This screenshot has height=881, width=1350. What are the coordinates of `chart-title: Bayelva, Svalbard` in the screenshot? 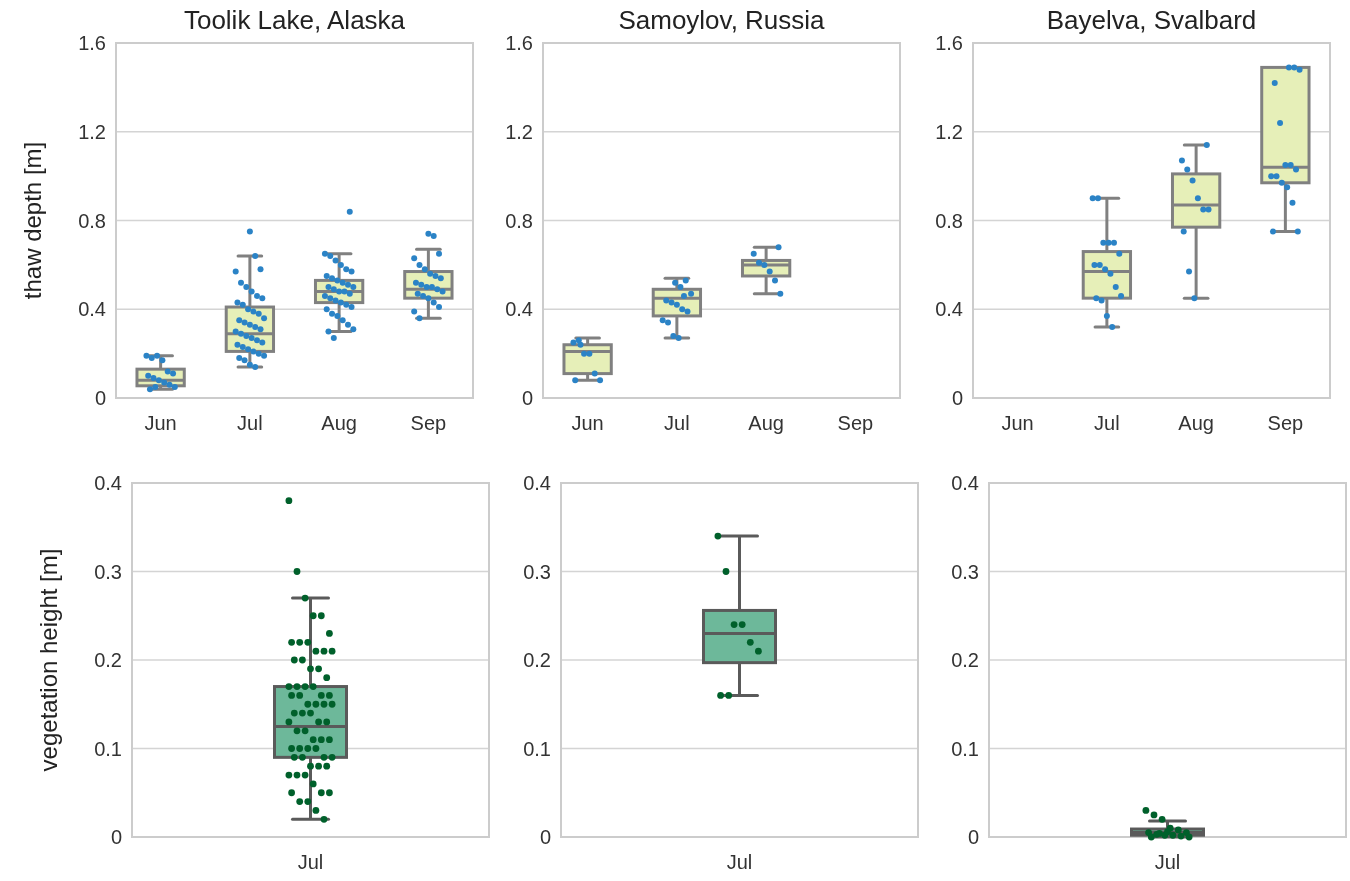 It's located at (1151, 20).